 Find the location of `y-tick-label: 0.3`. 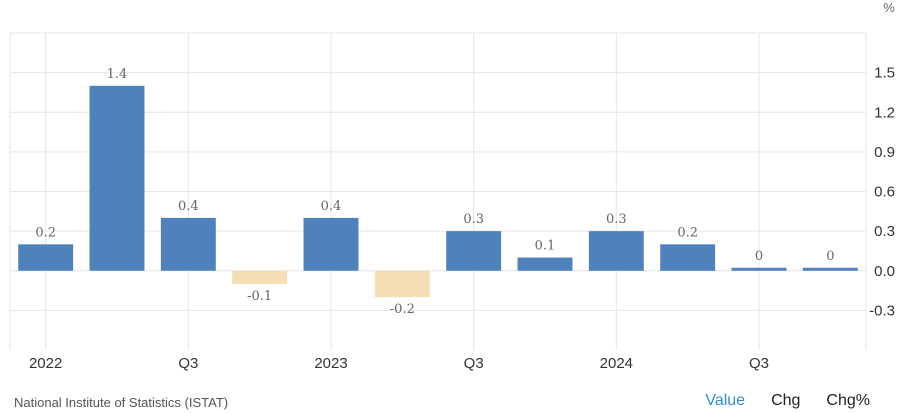

y-tick-label: 0.3 is located at coordinates (884, 231).